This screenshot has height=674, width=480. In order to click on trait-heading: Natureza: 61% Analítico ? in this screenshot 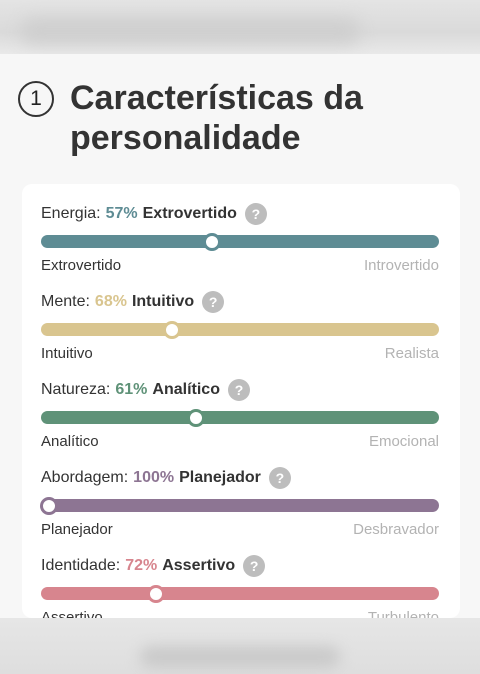, I will do `click(240, 390)`.